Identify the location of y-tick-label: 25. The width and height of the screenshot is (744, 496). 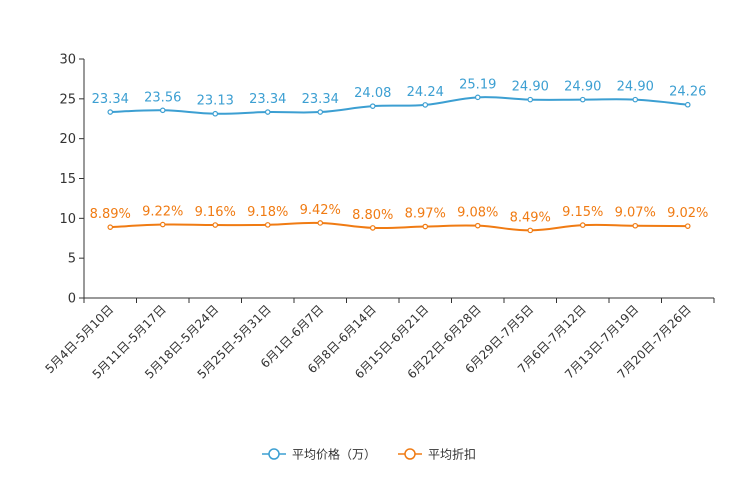
(67, 99).